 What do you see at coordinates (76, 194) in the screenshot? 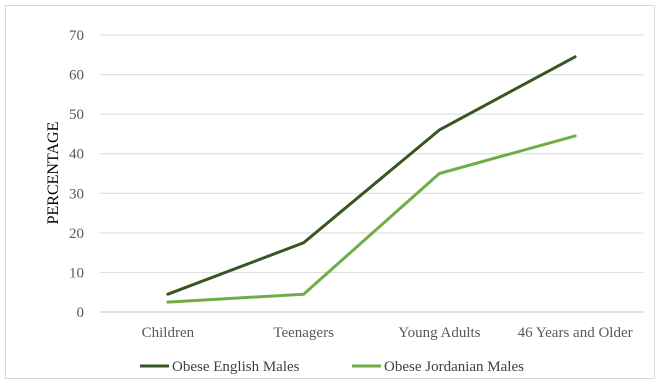
I see `y-tick-label: 30` at bounding box center [76, 194].